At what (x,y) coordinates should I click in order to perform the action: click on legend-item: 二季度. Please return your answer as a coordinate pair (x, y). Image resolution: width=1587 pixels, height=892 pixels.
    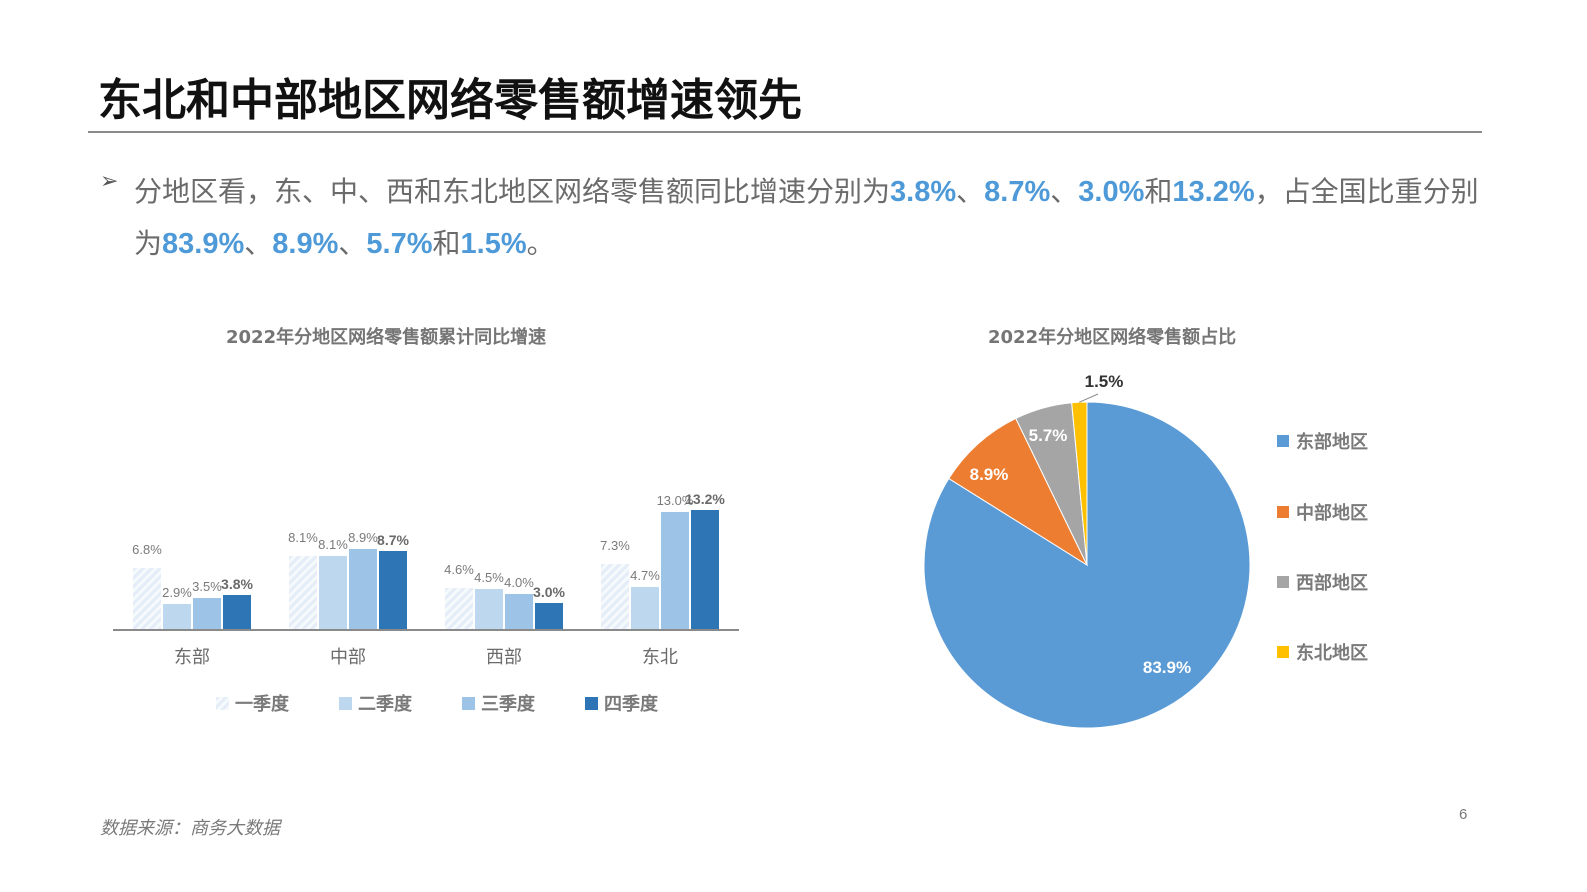
    Looking at the image, I should click on (375, 703).